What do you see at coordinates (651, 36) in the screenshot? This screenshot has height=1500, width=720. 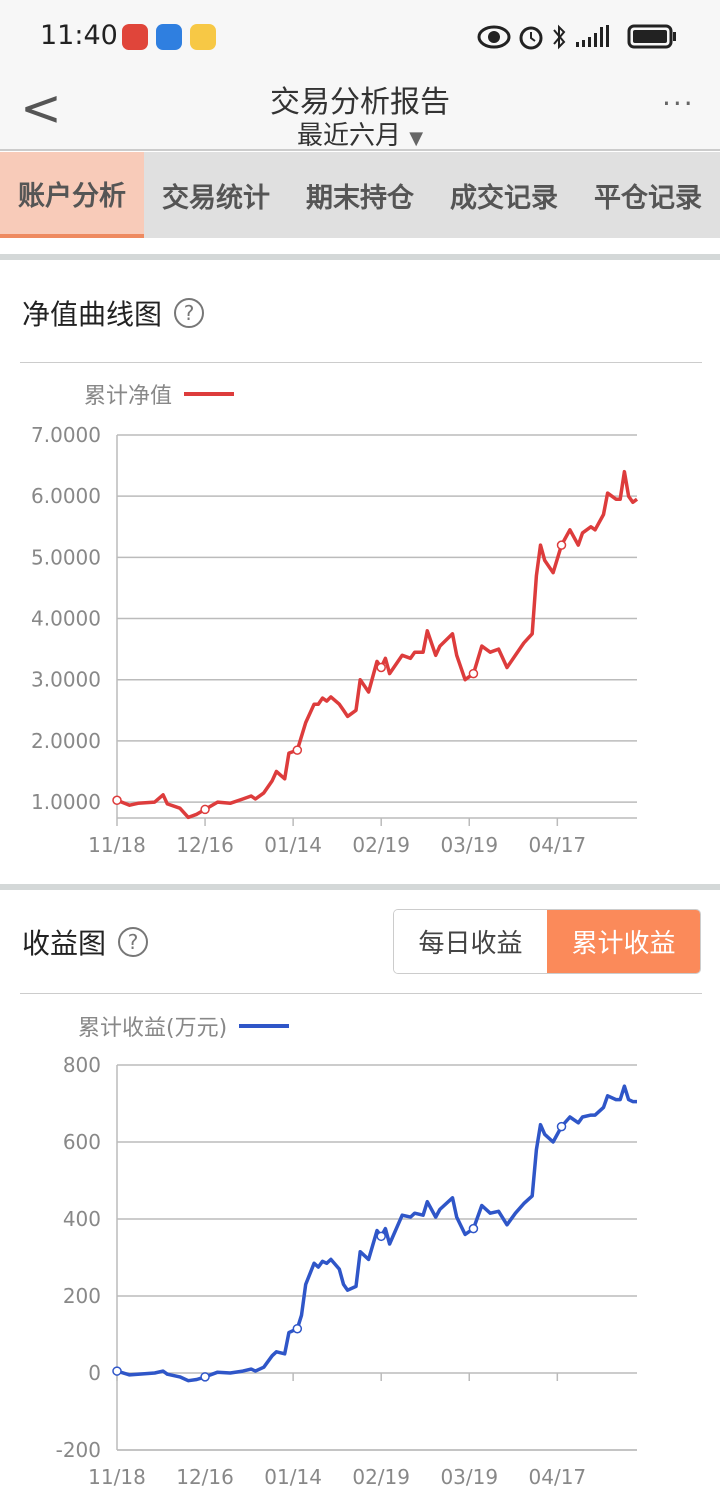 I see `battery-icon` at bounding box center [651, 36].